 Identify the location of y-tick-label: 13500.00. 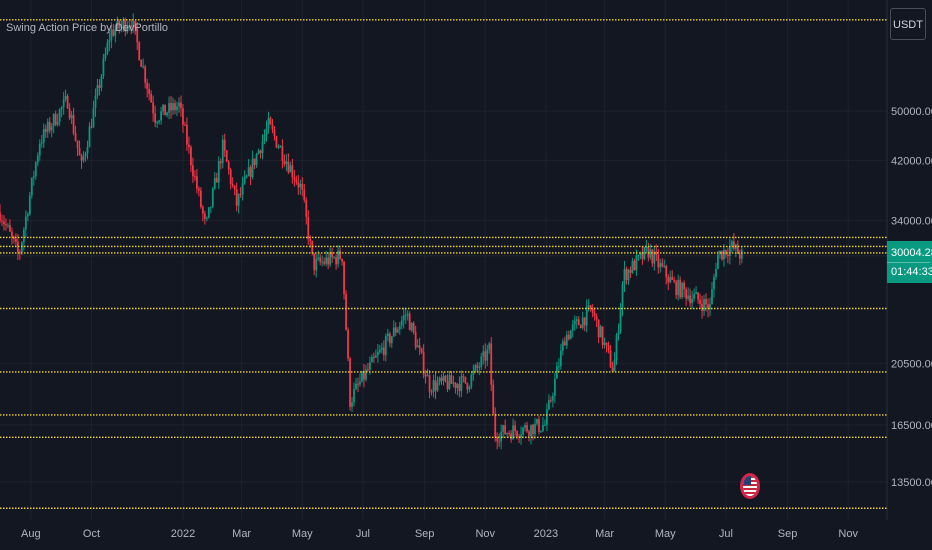
(911, 483).